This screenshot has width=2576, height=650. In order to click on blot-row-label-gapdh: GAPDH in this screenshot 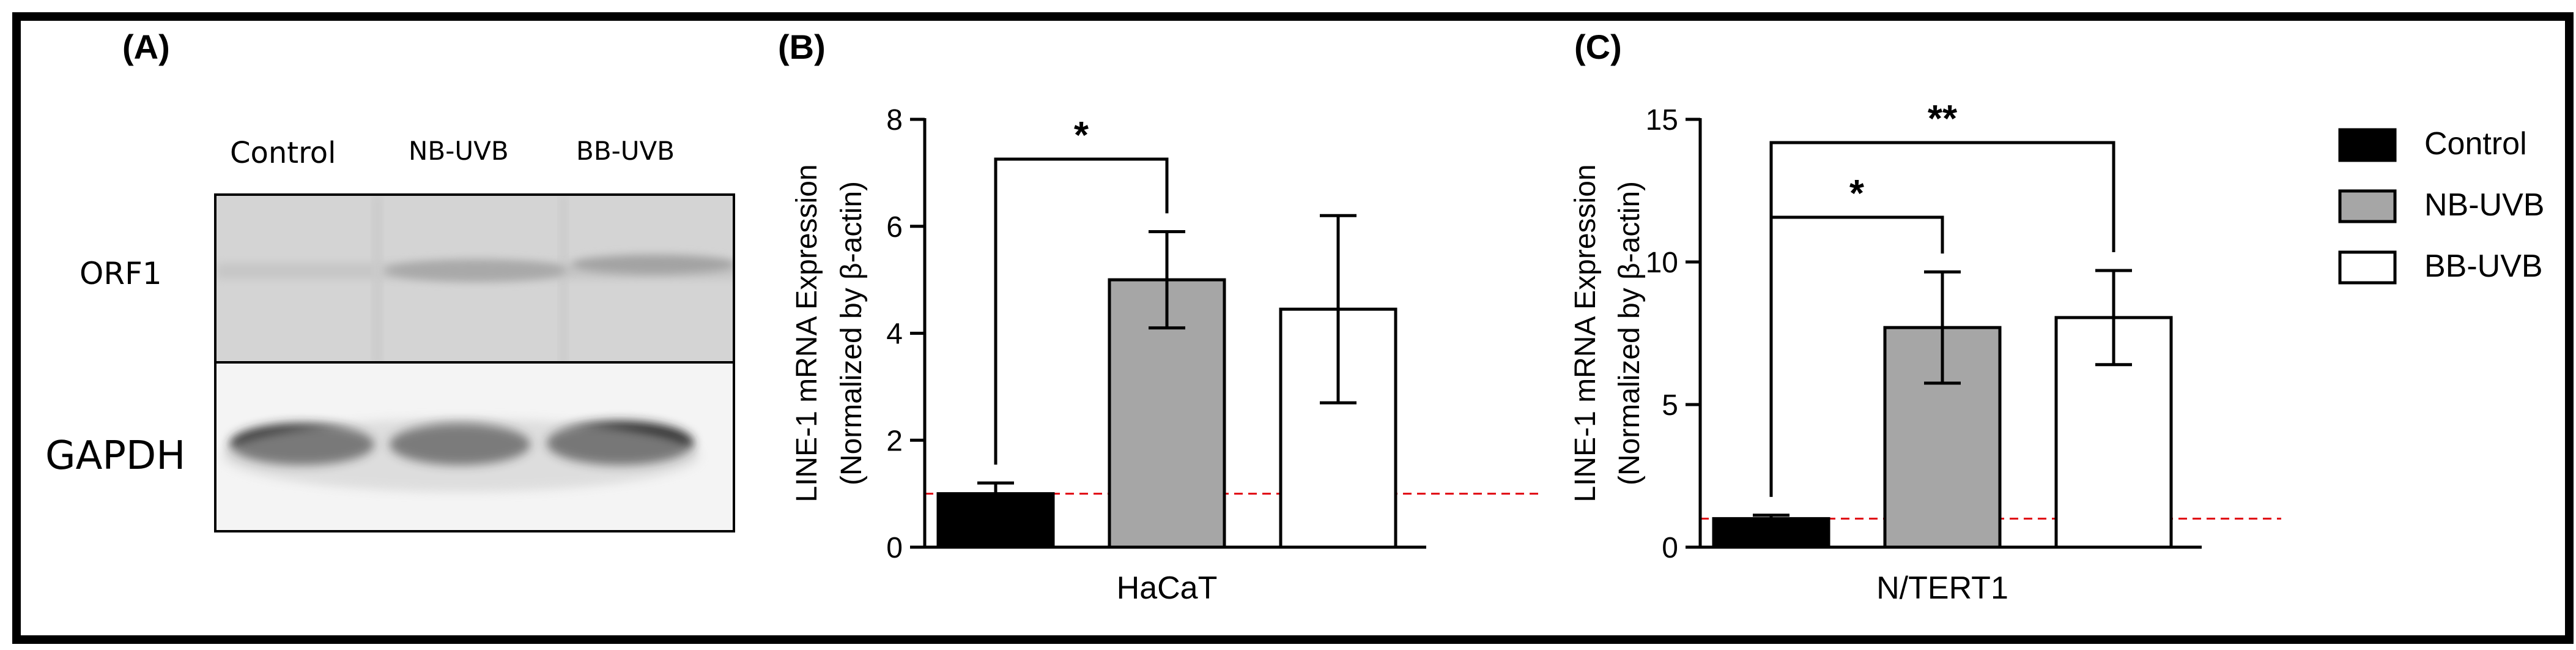, I will do `click(115, 456)`.